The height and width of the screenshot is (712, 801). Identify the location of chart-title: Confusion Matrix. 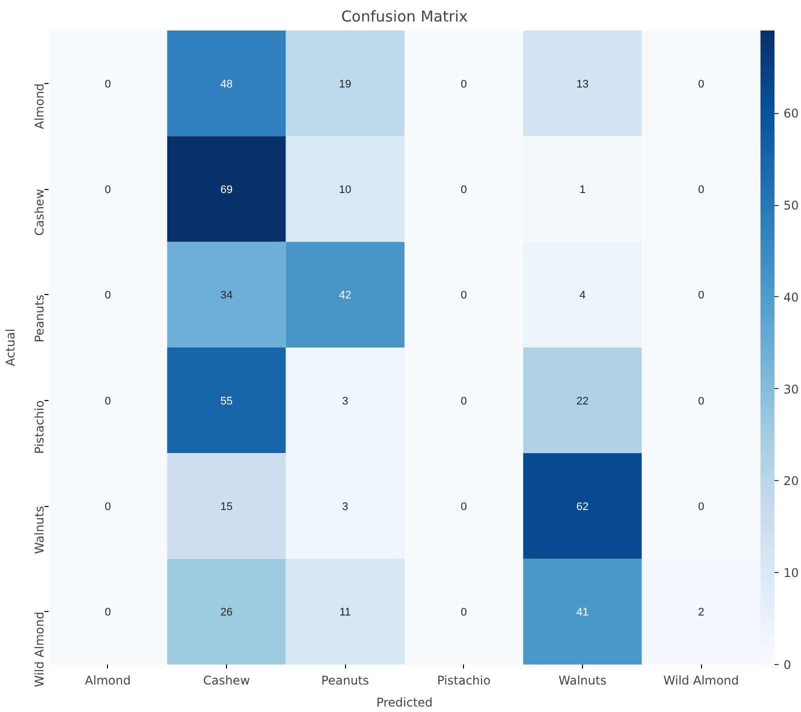
(404, 17).